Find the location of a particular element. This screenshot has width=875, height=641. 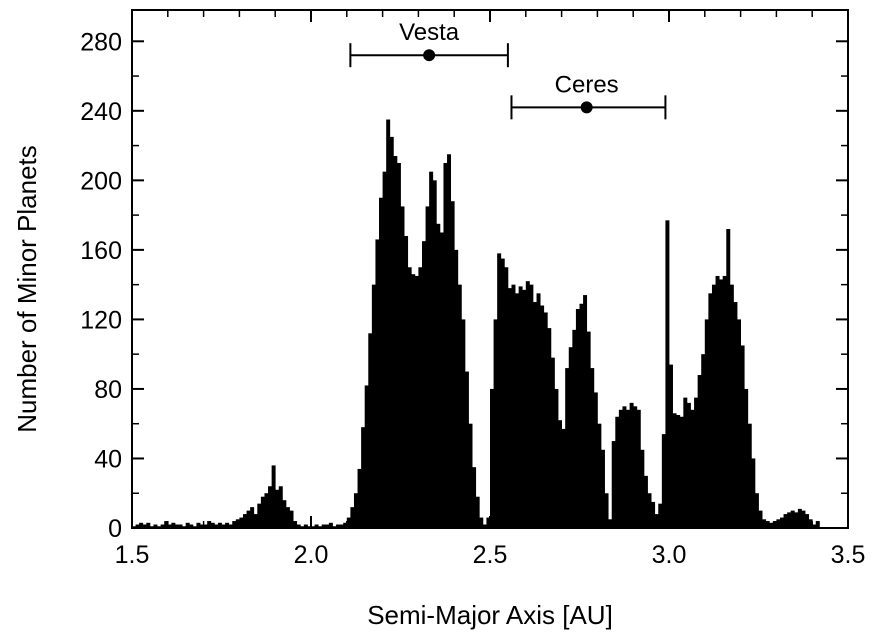

annotations: Vesta Ceres is located at coordinates (508, 69).